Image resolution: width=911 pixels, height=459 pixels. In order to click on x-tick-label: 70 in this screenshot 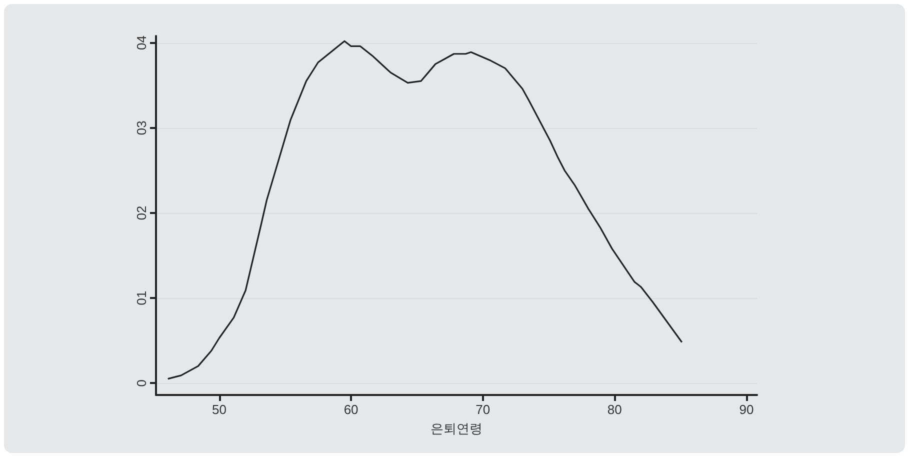, I will do `click(483, 409)`.